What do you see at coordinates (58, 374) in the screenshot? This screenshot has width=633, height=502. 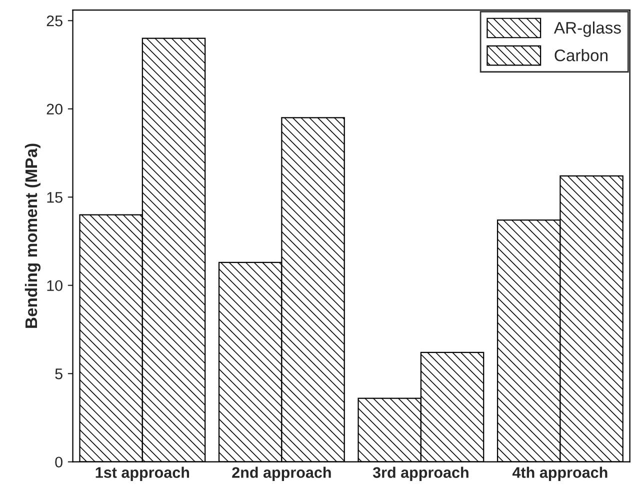 I see `y-tick-label: 5` at bounding box center [58, 374].